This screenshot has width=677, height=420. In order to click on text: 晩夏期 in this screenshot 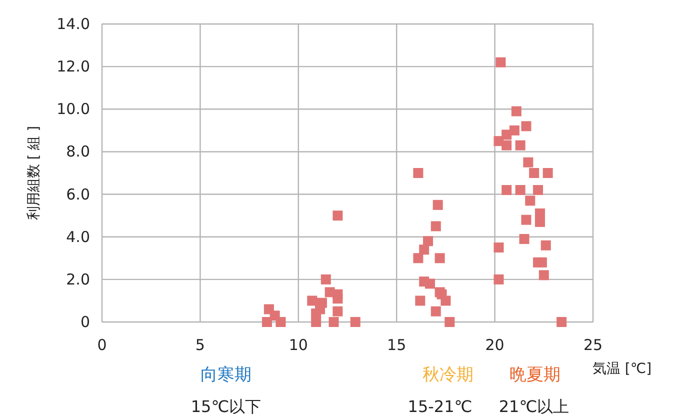, I will do `click(535, 375)`.